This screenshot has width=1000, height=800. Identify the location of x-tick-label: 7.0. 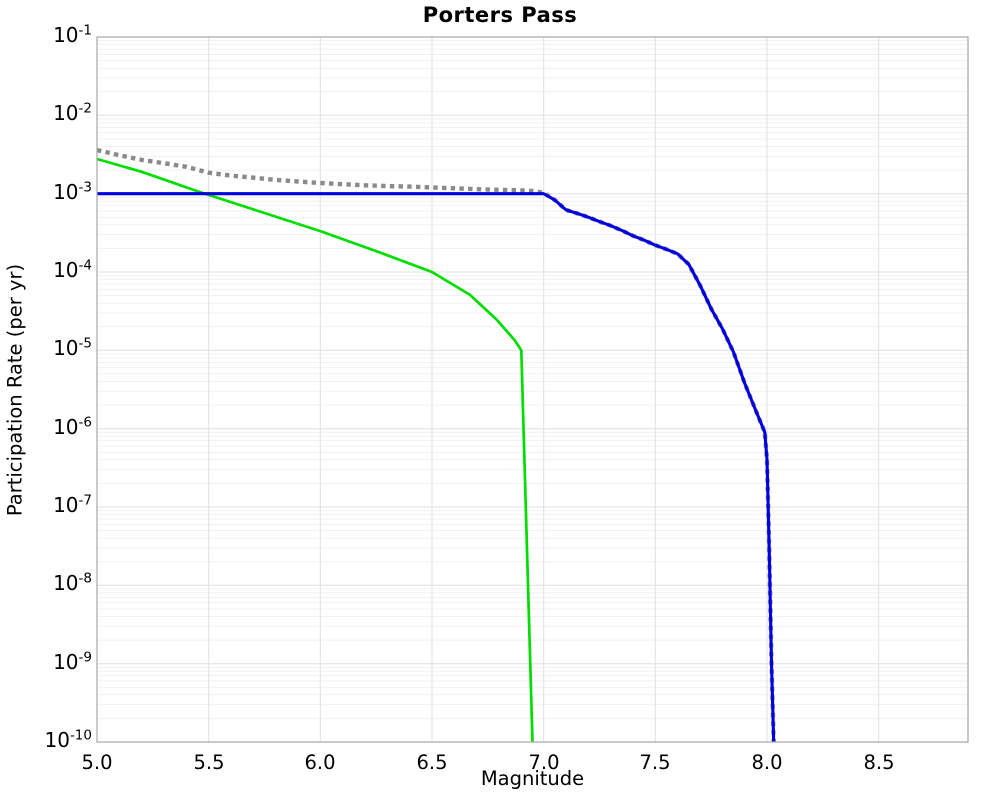
(544, 762).